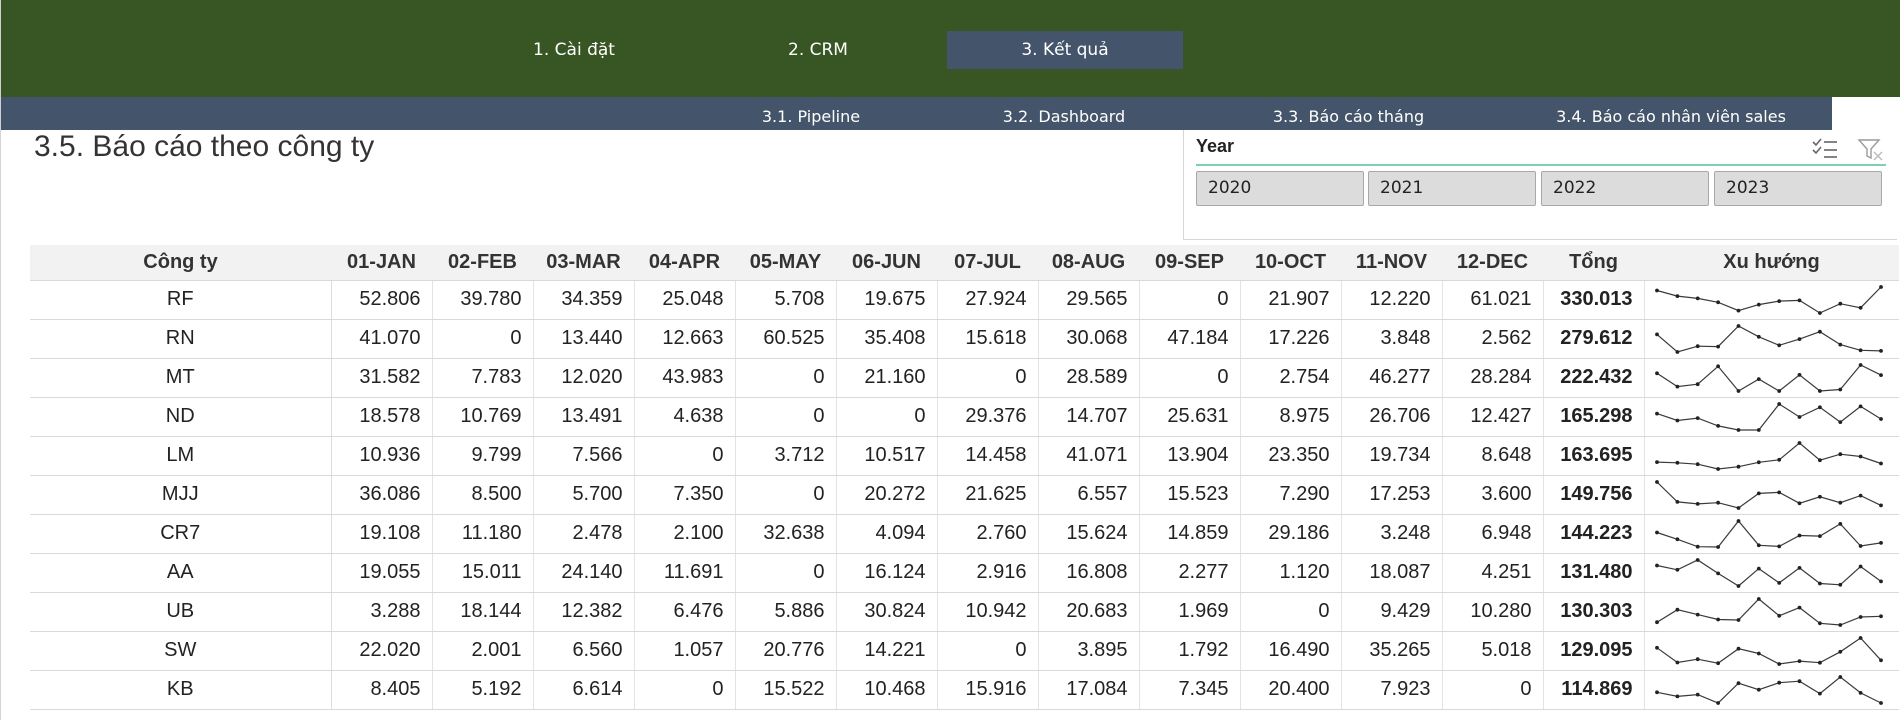 The height and width of the screenshot is (720, 1900). Describe the element at coordinates (786, 456) in the screenshot. I see `month-value-cell: 3.712` at that location.